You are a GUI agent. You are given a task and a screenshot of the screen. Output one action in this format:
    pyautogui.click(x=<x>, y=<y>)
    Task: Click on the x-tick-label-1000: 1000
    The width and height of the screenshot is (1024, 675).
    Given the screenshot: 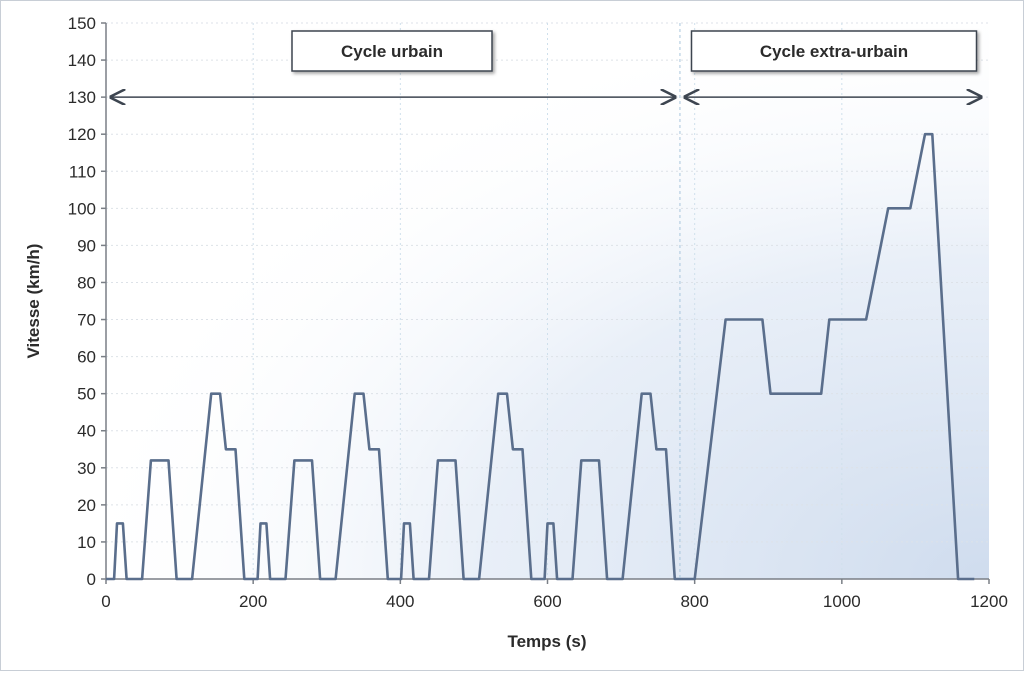 What is the action you would take?
    pyautogui.click(x=842, y=601)
    